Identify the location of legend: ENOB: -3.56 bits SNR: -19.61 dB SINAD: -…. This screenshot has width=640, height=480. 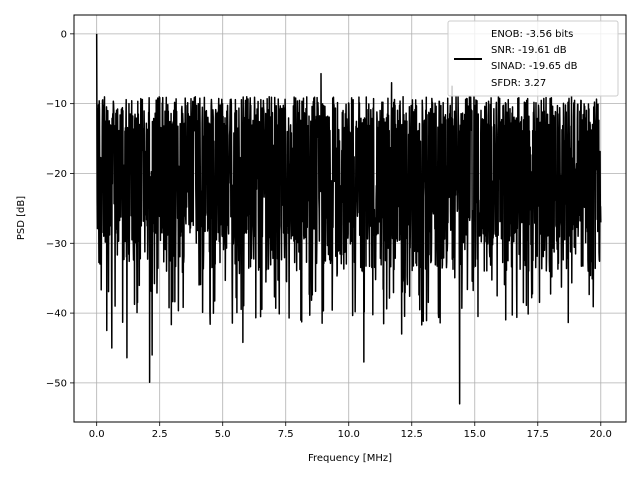
(533, 58).